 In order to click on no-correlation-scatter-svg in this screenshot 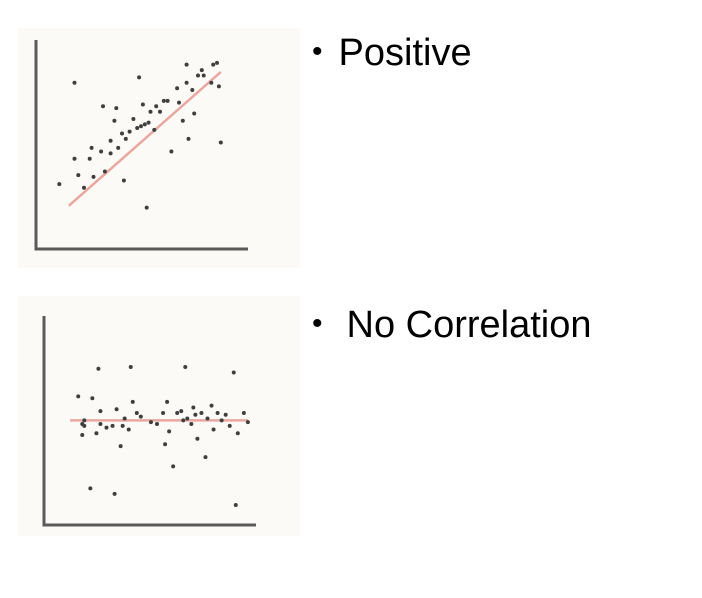, I will do `click(149, 421)`.